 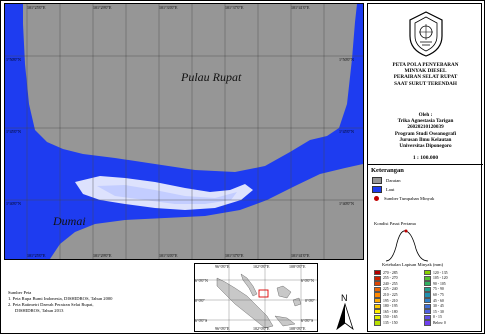 What do you see at coordinates (390, 289) in the screenshot?
I see `thickness-label: 225 - 240` at bounding box center [390, 289].